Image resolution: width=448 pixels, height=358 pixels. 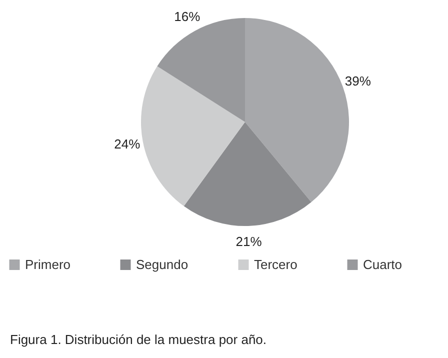 What do you see at coordinates (127, 144) in the screenshot?
I see `data-label: 24%` at bounding box center [127, 144].